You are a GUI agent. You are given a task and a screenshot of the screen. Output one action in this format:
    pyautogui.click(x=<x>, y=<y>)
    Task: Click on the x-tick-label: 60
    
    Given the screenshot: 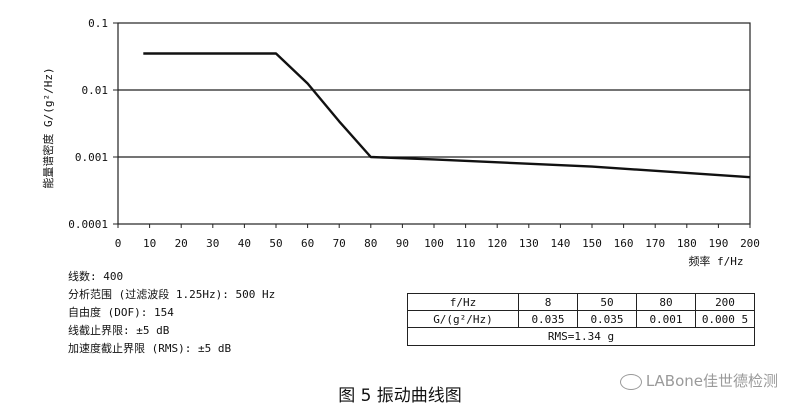 What is the action you would take?
    pyautogui.click(x=307, y=243)
    